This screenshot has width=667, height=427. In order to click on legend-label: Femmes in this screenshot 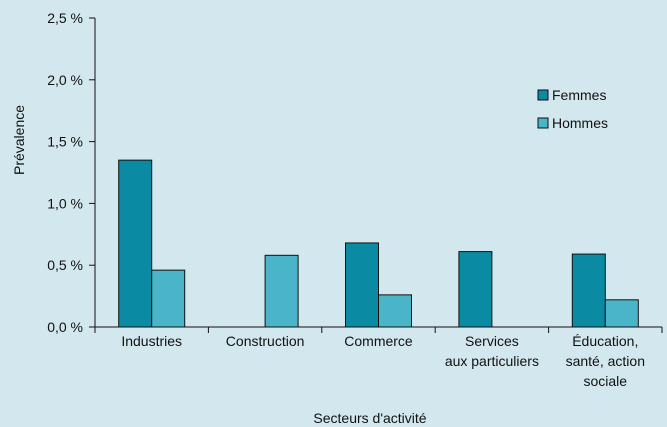, I will do `click(579, 95)`.